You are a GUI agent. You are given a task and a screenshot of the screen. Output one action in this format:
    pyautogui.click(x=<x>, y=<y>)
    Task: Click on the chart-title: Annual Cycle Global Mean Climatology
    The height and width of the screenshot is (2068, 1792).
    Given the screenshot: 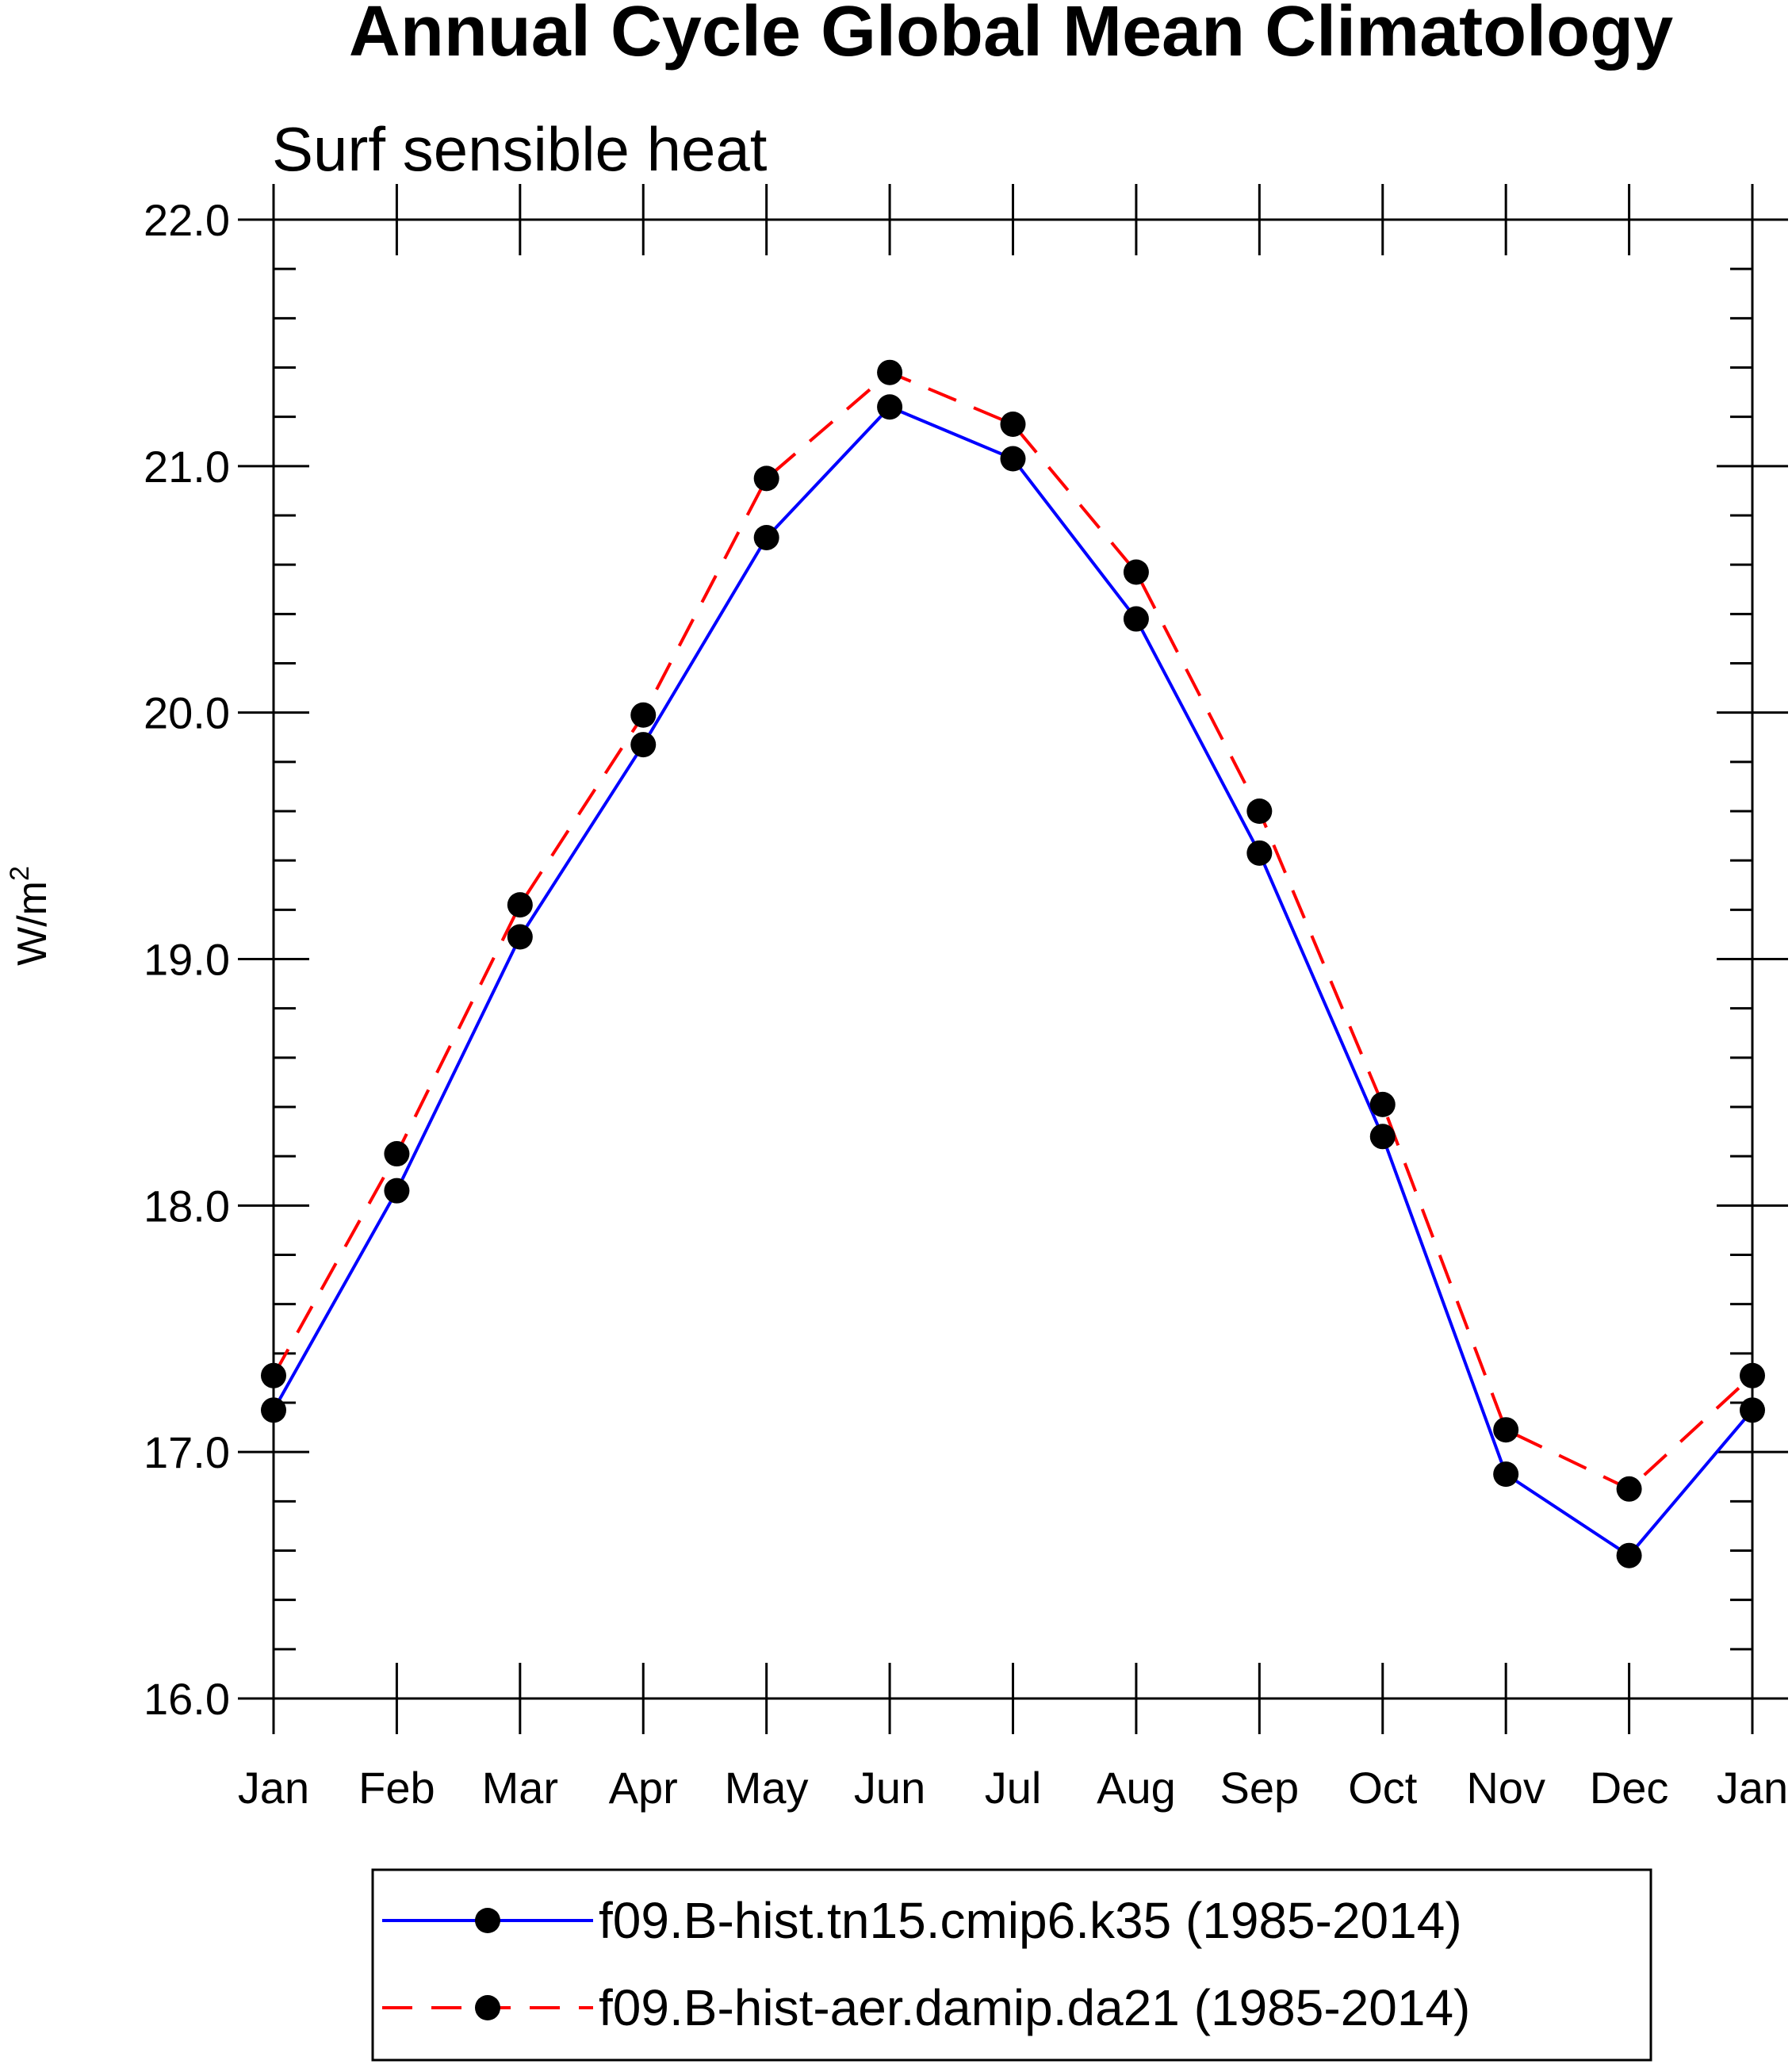 What is the action you would take?
    pyautogui.click(x=1011, y=35)
    